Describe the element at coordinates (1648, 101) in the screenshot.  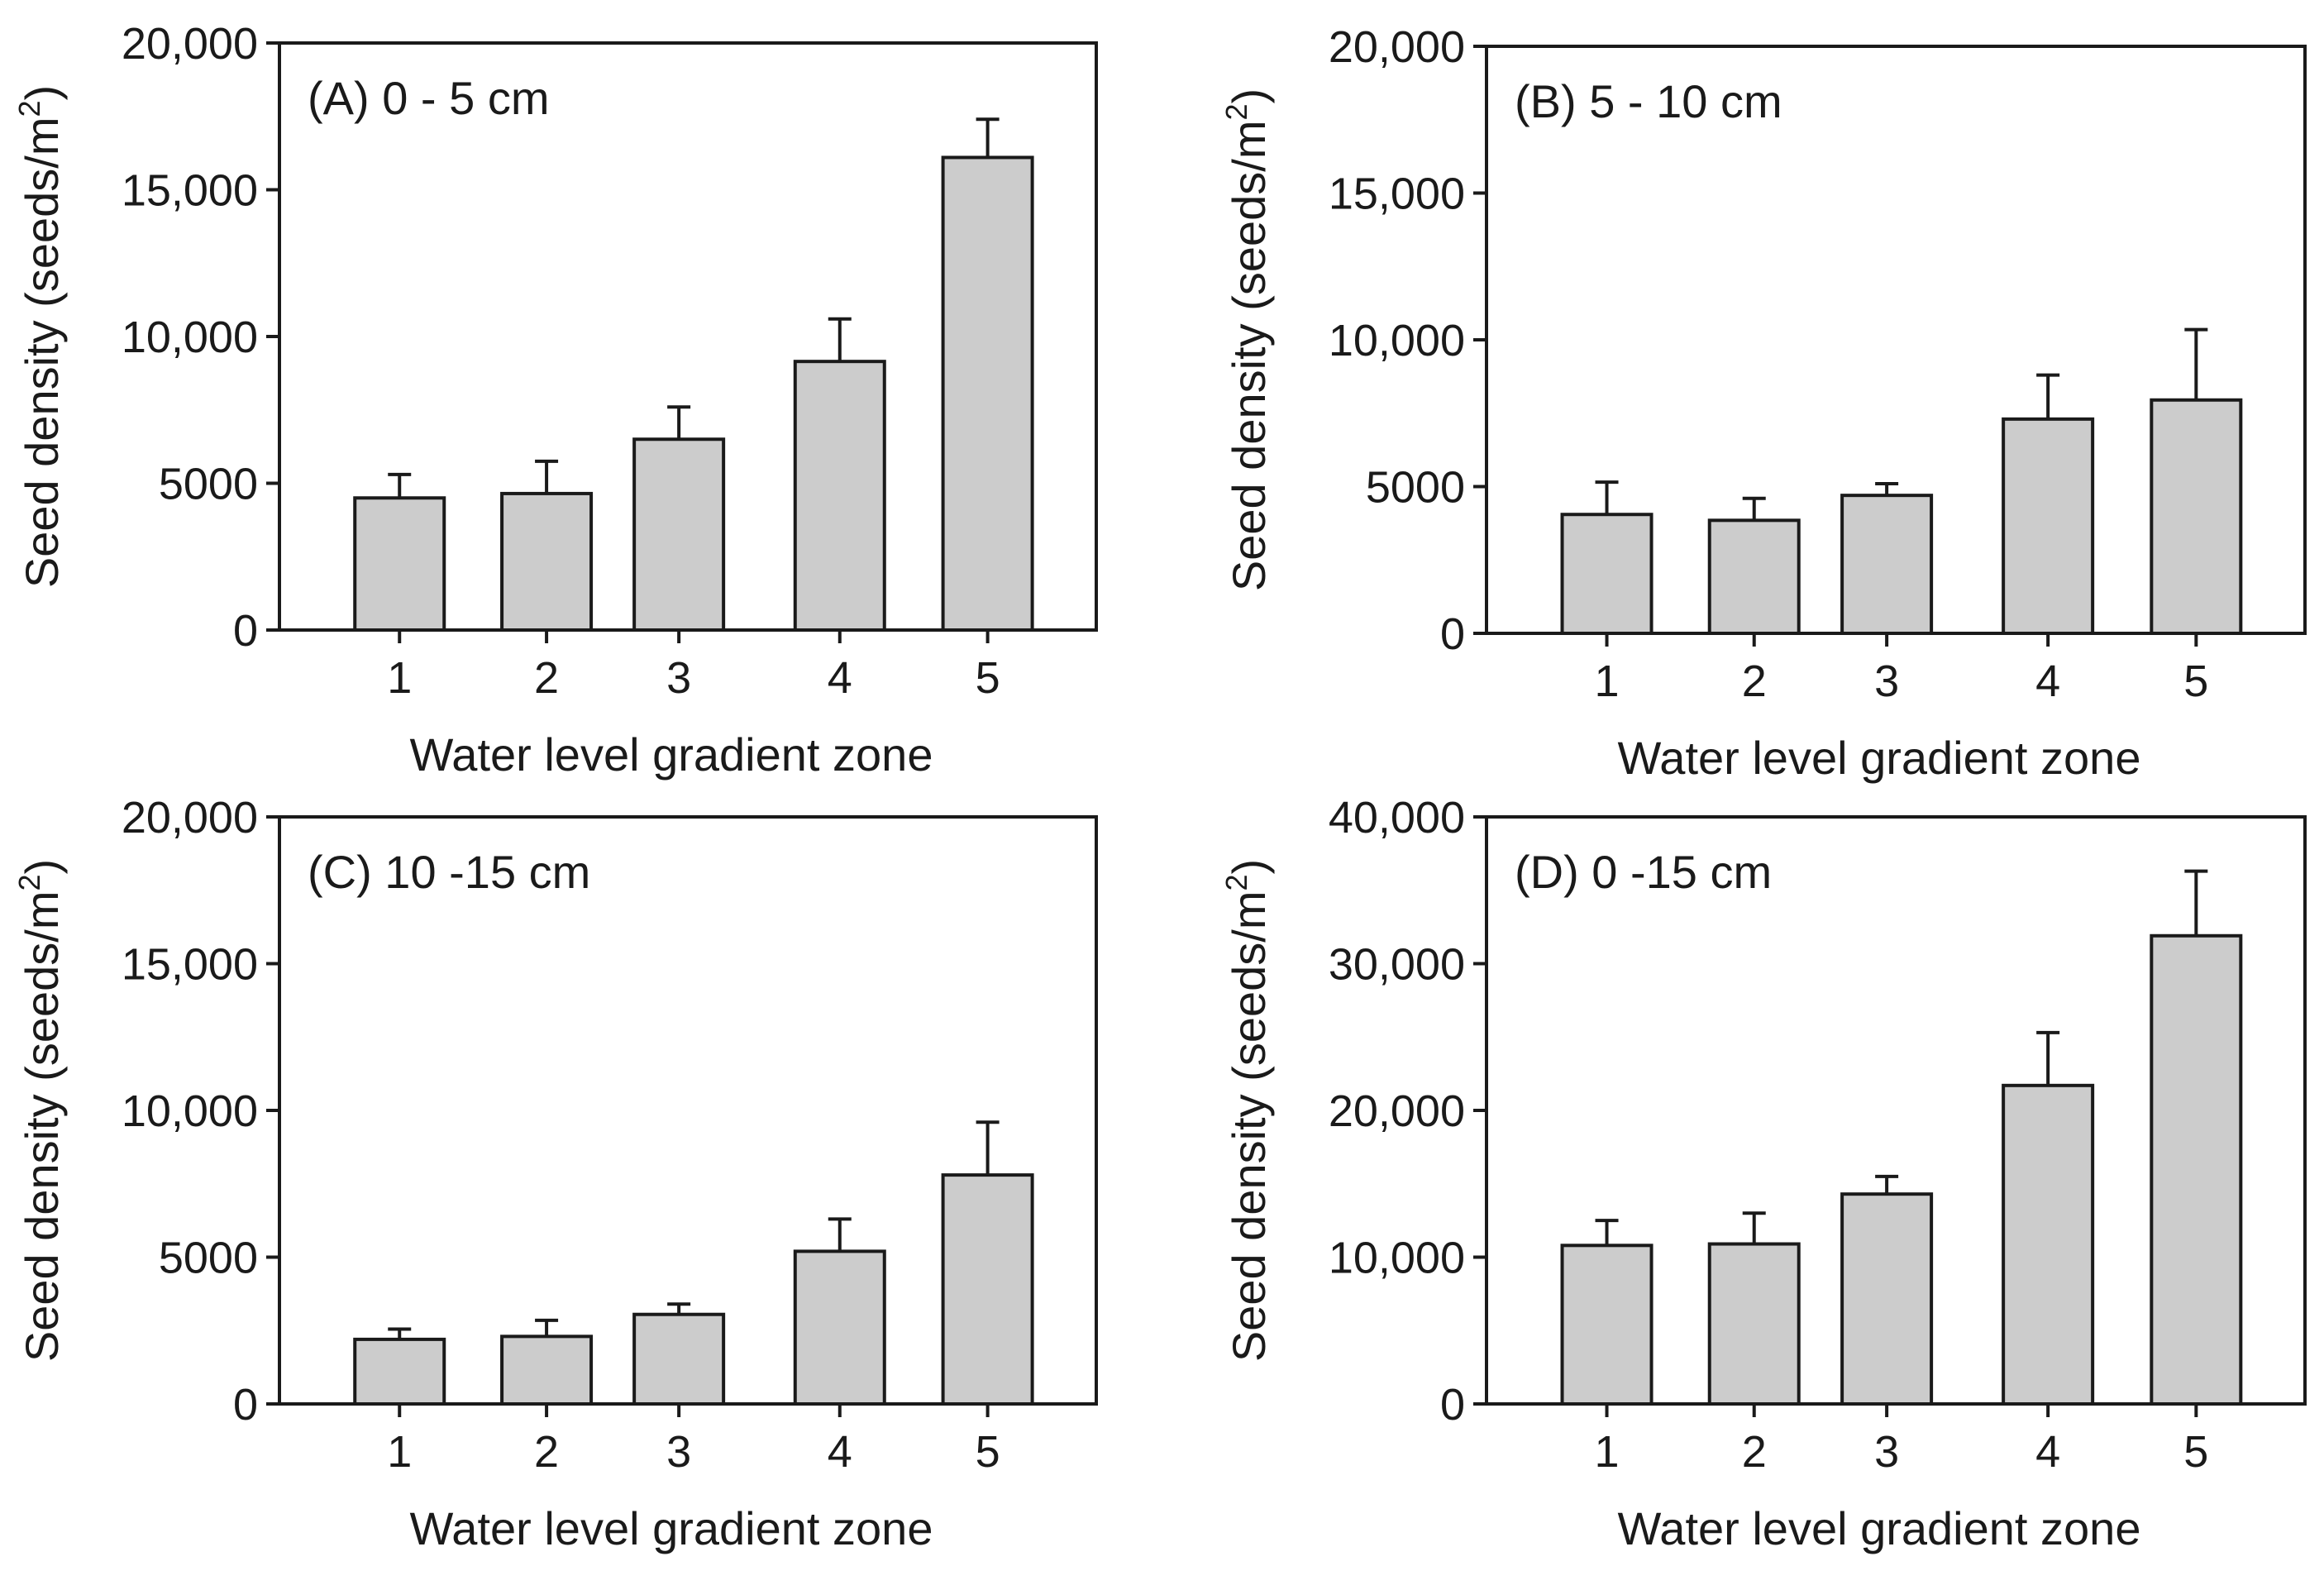
I see `panel-title: (B) 5 - 10 cm` at that location.